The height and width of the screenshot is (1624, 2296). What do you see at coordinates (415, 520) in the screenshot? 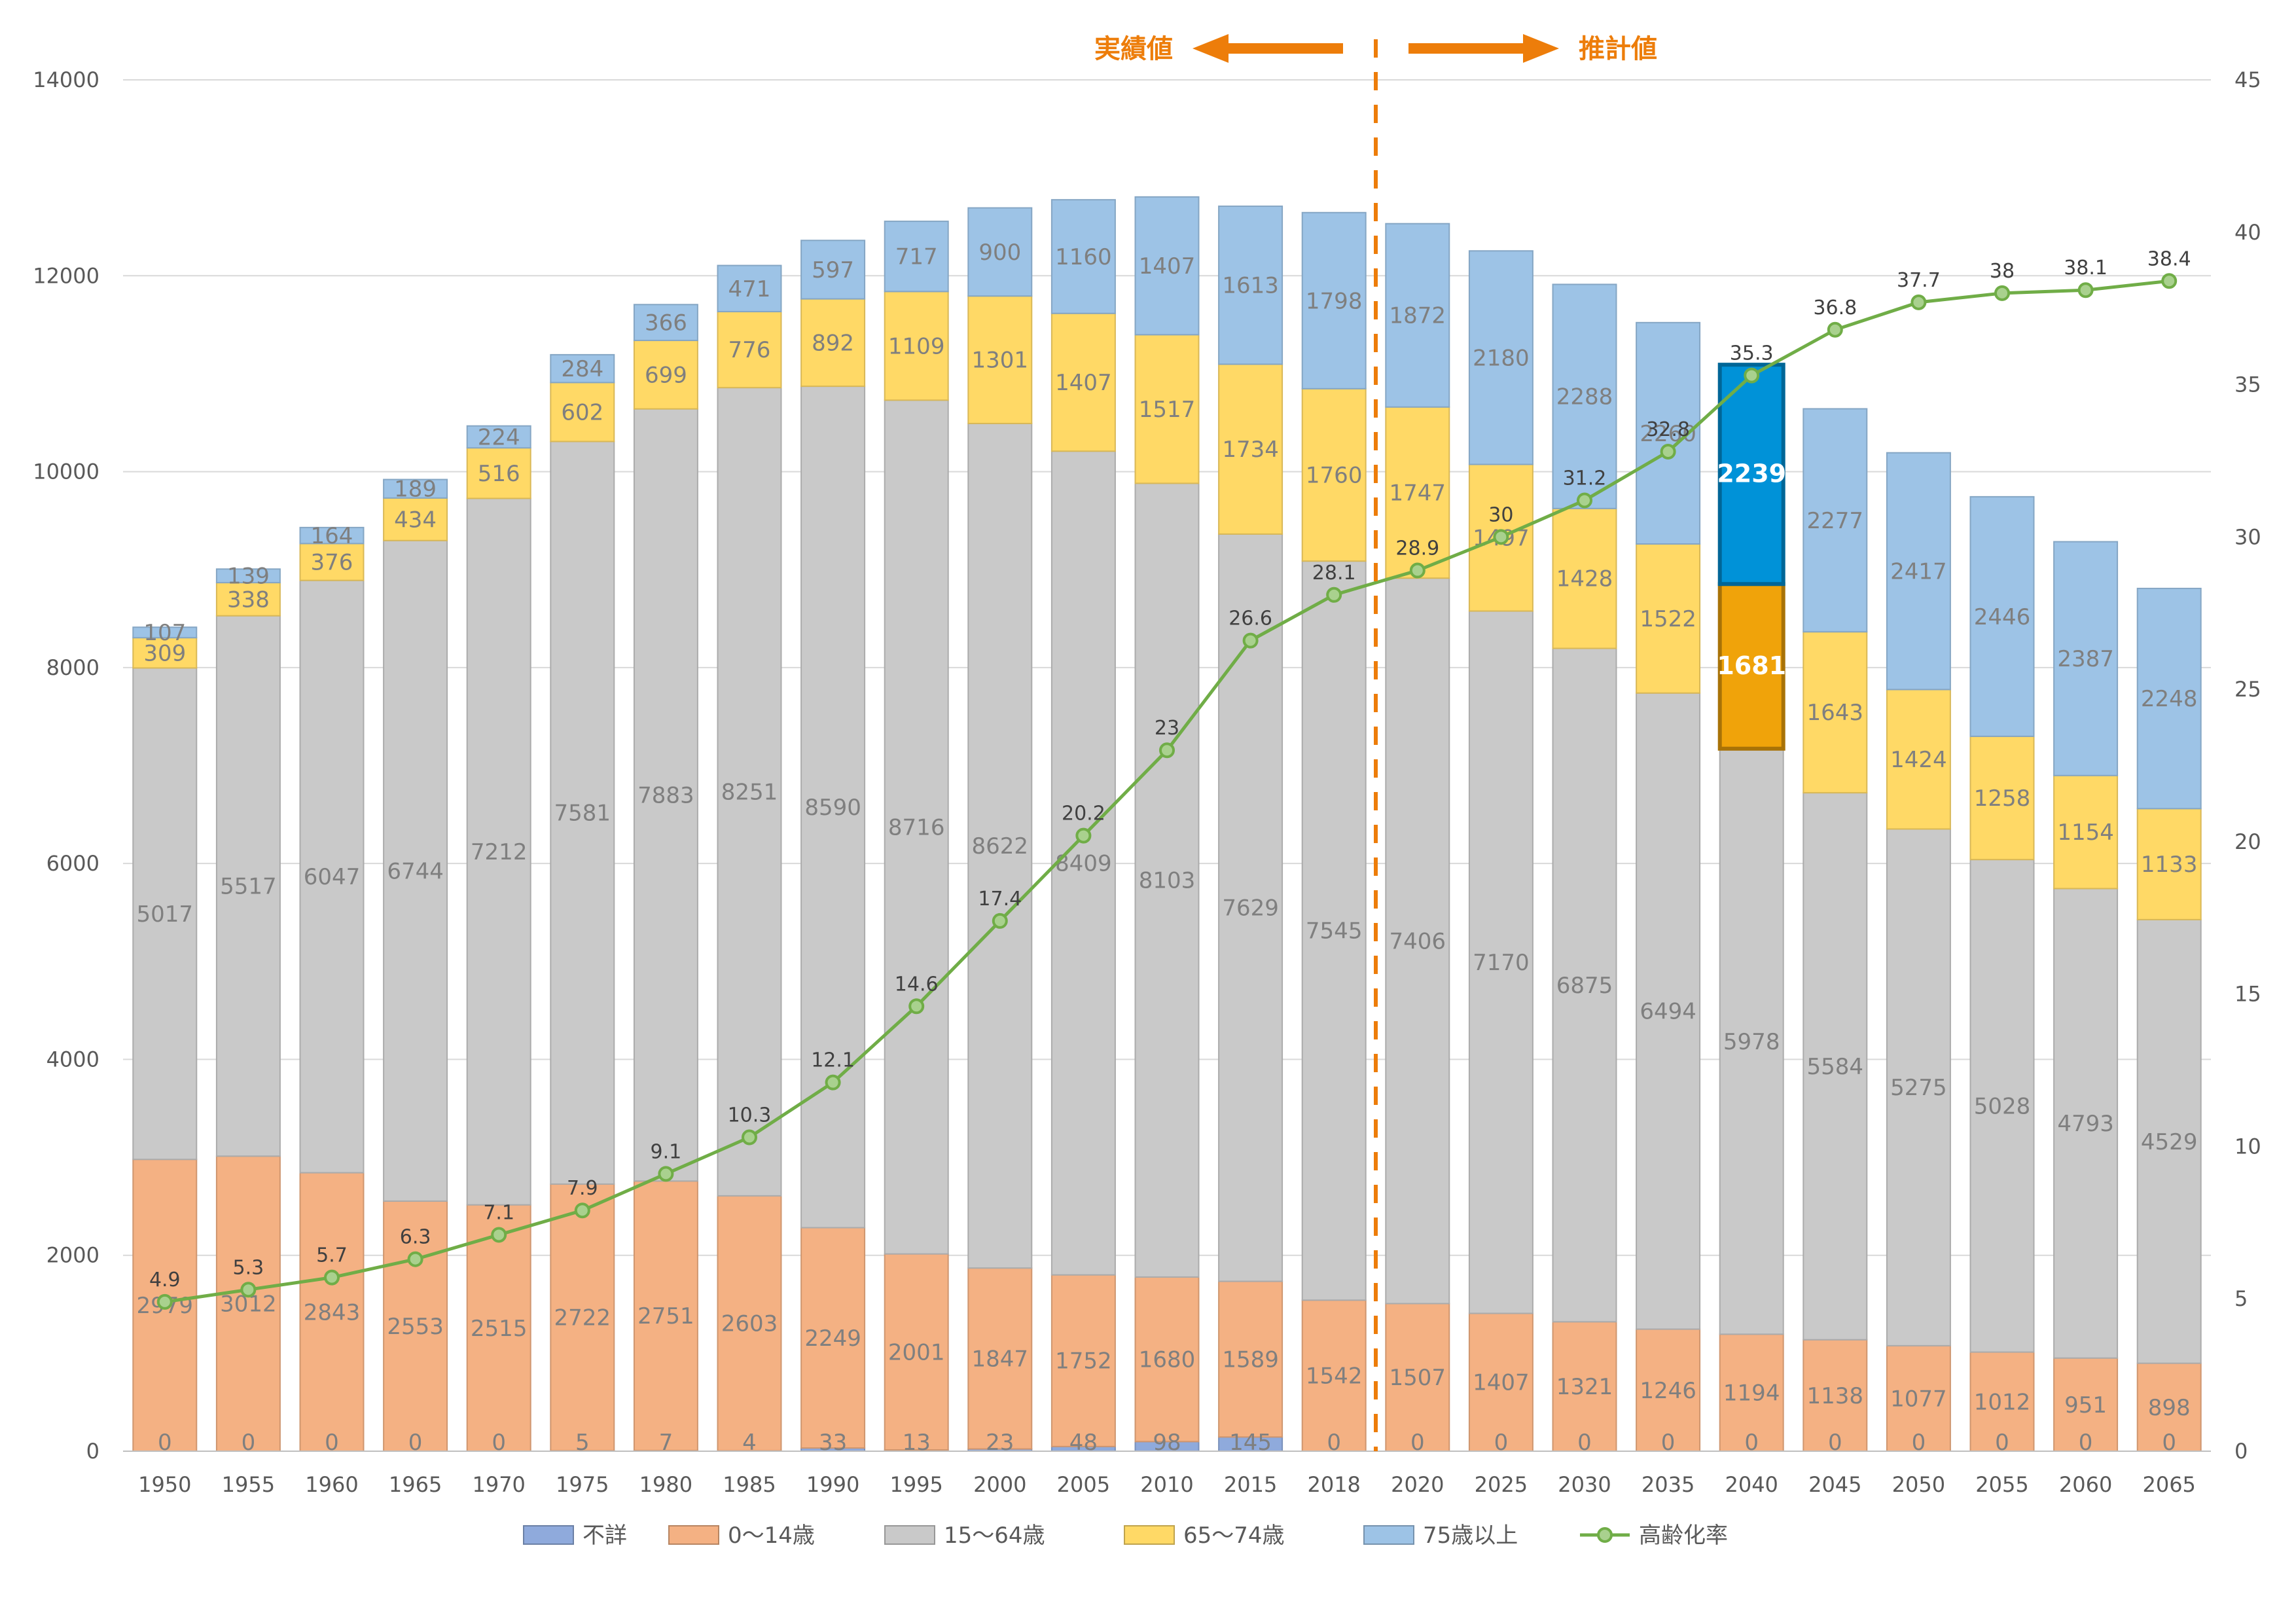
I see `data-label: 434` at bounding box center [415, 520].